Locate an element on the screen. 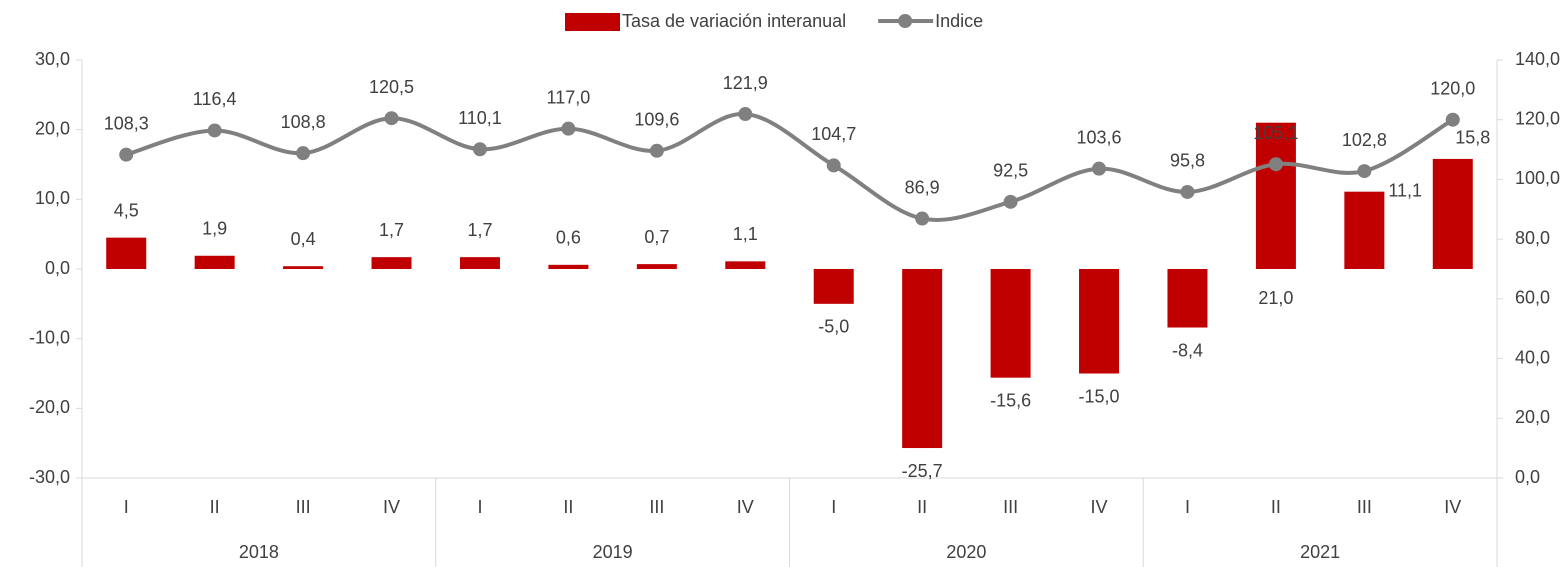 The width and height of the screenshot is (1568, 567). bar-label: 0,6 is located at coordinates (568, 238).